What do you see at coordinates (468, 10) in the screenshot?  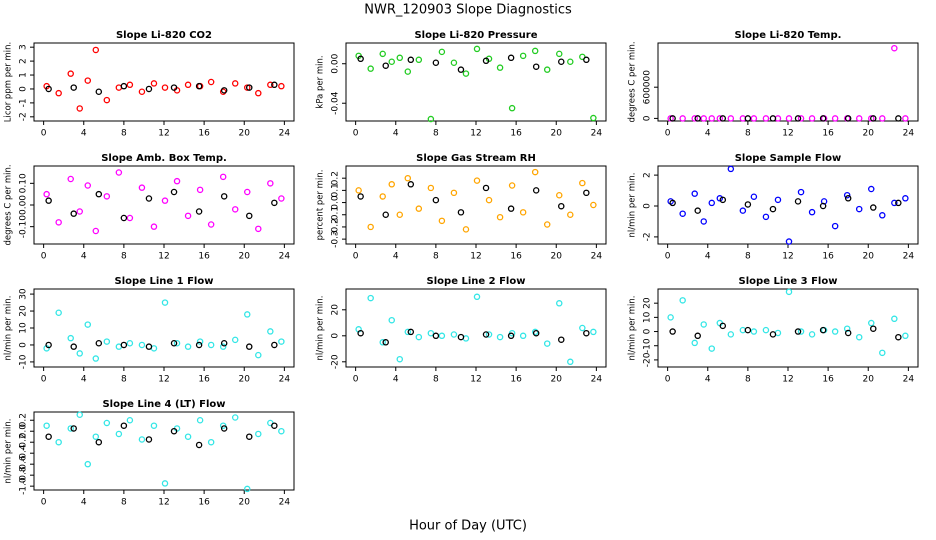 I see `figure-title: NWR_120903 Slope Diagnostics` at bounding box center [468, 10].